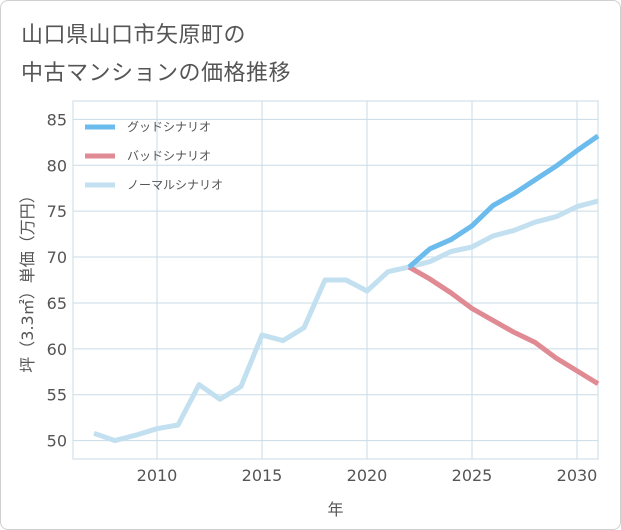 The height and width of the screenshot is (530, 621). Describe the element at coordinates (57, 441) in the screenshot. I see `y-tick-label-50: 50` at that location.